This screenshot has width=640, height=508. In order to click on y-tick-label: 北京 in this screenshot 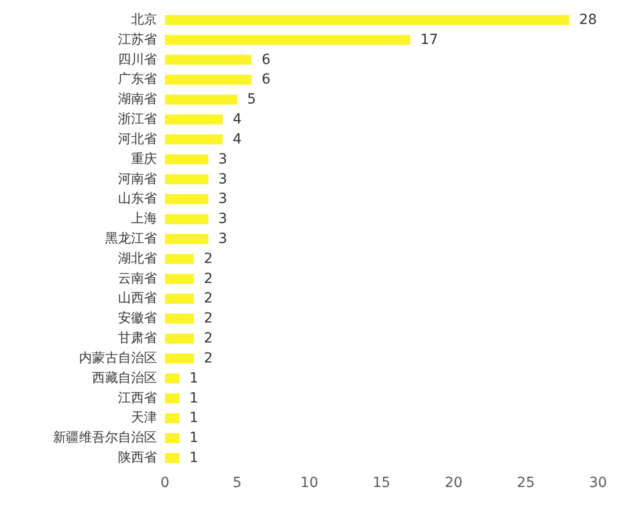, I will do `click(144, 20)`.